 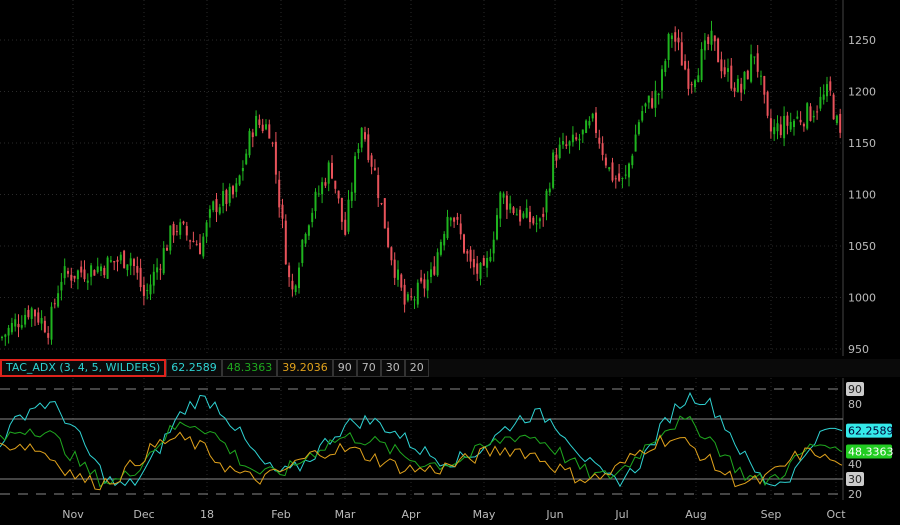 I want to click on y-tick-label: 40, so click(x=855, y=464).